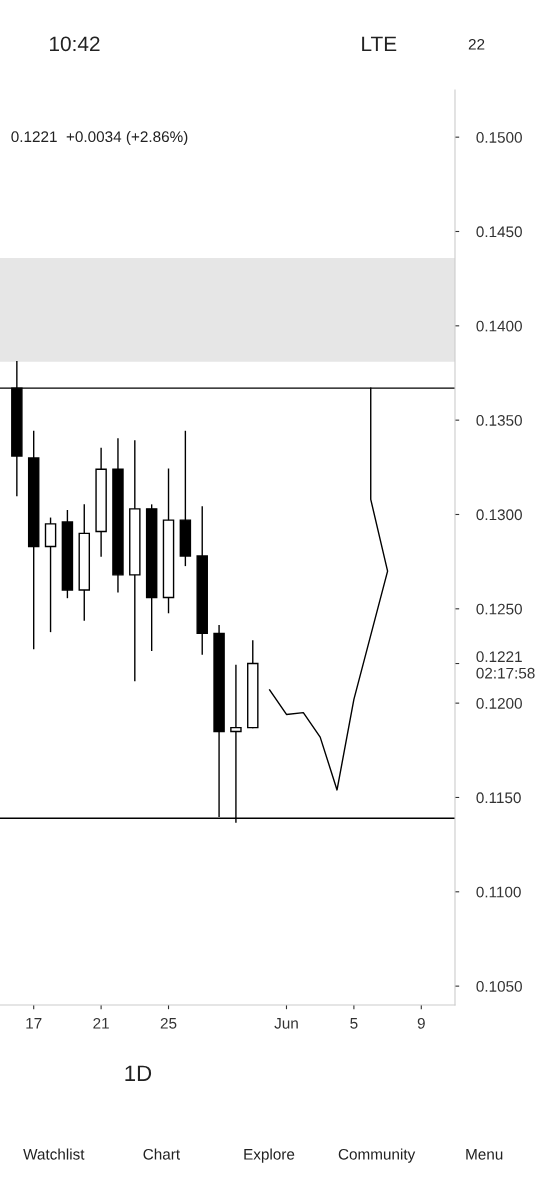 The image size is (538, 1200). Describe the element at coordinates (499, 420) in the screenshot. I see `y-tick-label: 0.1350` at that location.